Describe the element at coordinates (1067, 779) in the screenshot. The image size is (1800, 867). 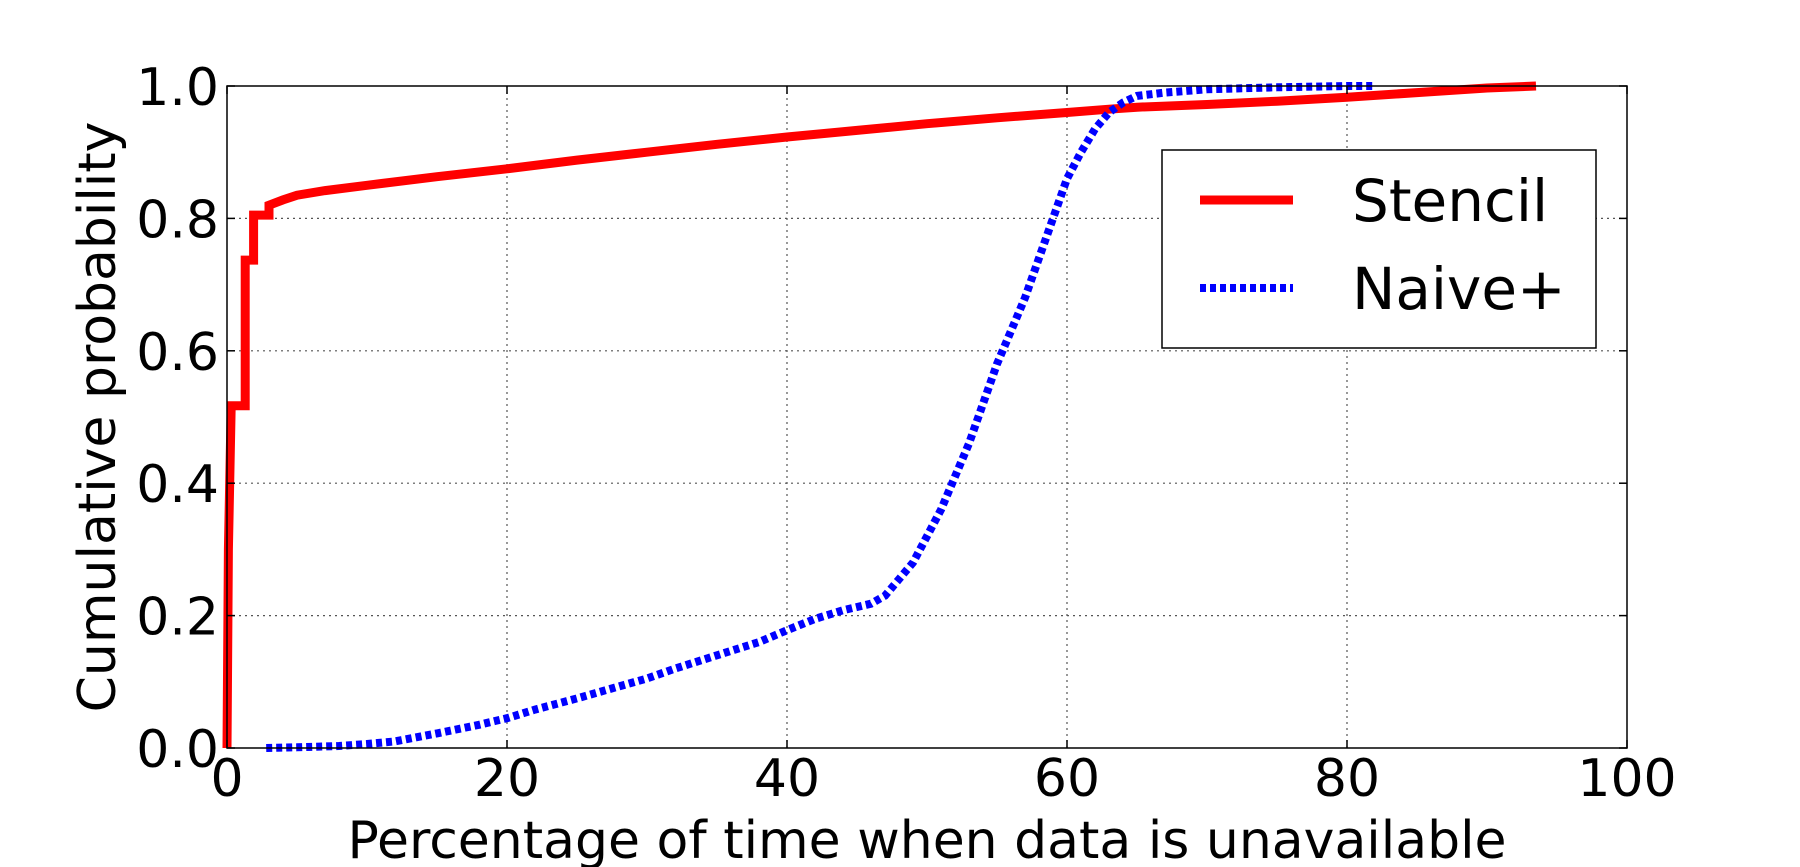
I see `x-tick-label: 60` at that location.